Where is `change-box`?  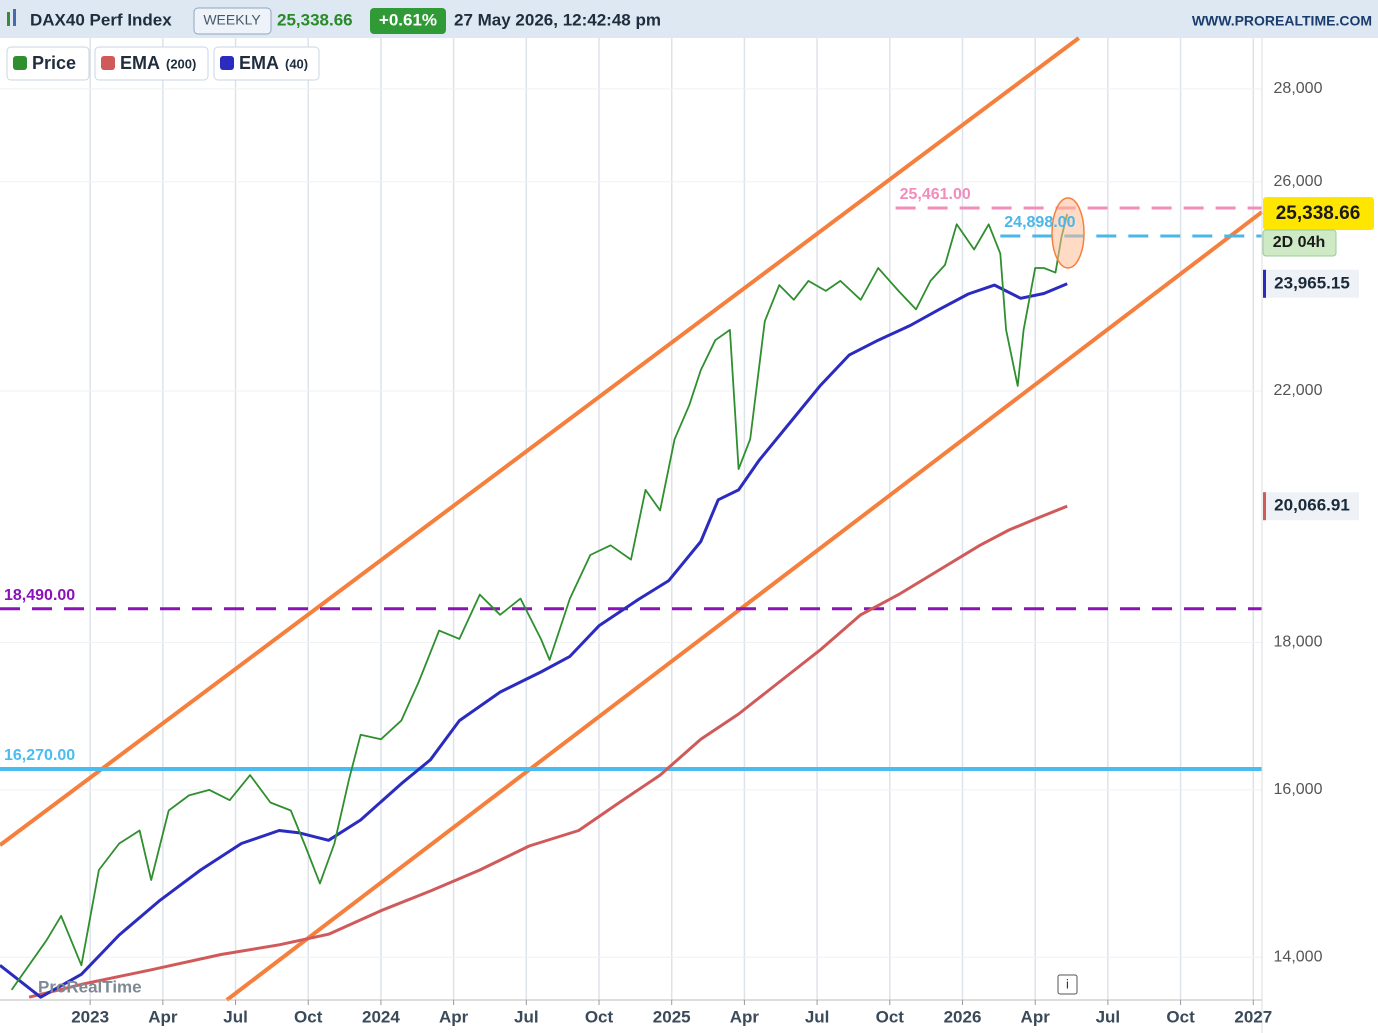 change-box is located at coordinates (408, 21).